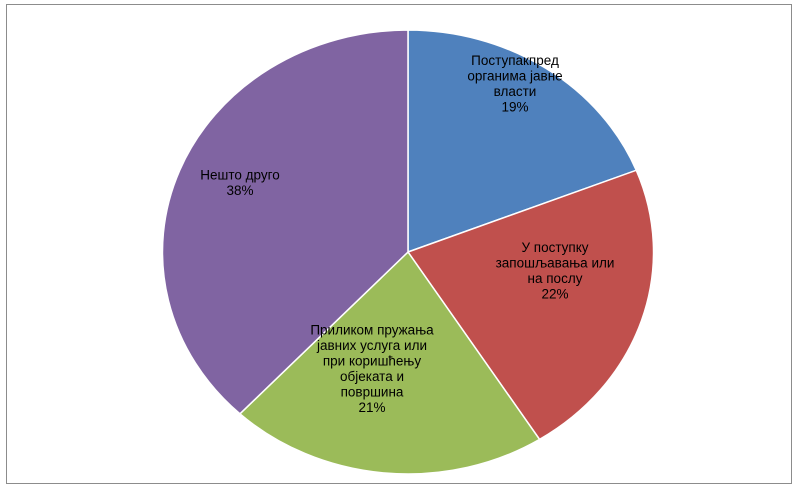 The image size is (798, 489). What do you see at coordinates (554, 247) in the screenshot?
I see `slice-label-line: У поступку` at bounding box center [554, 247].